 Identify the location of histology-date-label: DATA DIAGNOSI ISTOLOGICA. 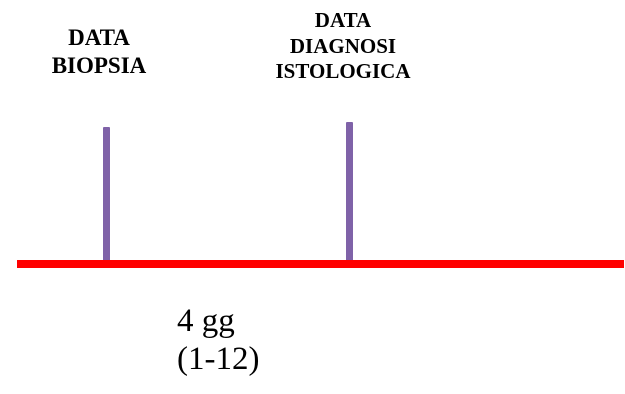
(343, 46).